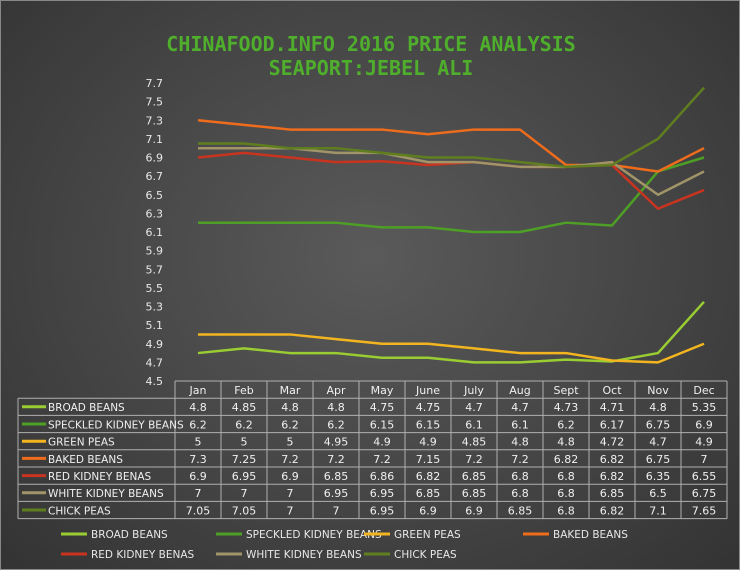 Image resolution: width=740 pixels, height=571 pixels. What do you see at coordinates (290, 390) in the screenshot?
I see `table-header-cell: Mar` at bounding box center [290, 390].